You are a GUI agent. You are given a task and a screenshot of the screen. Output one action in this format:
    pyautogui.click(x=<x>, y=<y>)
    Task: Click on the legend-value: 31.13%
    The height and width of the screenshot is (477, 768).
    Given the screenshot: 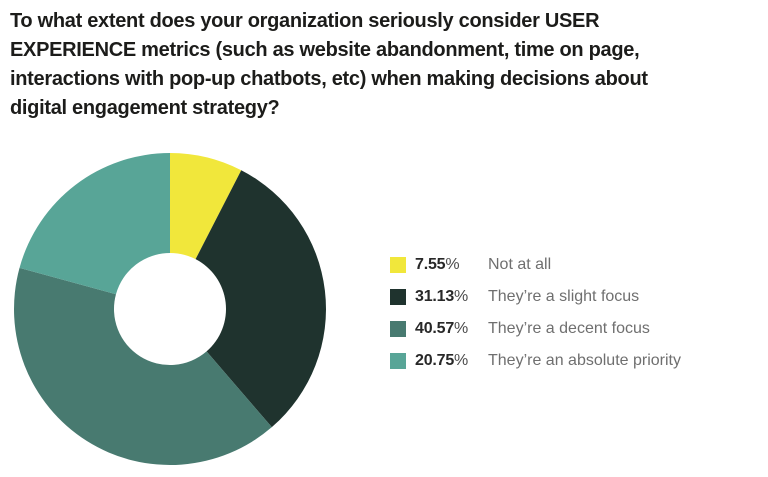 What is the action you would take?
    pyautogui.click(x=442, y=296)
    